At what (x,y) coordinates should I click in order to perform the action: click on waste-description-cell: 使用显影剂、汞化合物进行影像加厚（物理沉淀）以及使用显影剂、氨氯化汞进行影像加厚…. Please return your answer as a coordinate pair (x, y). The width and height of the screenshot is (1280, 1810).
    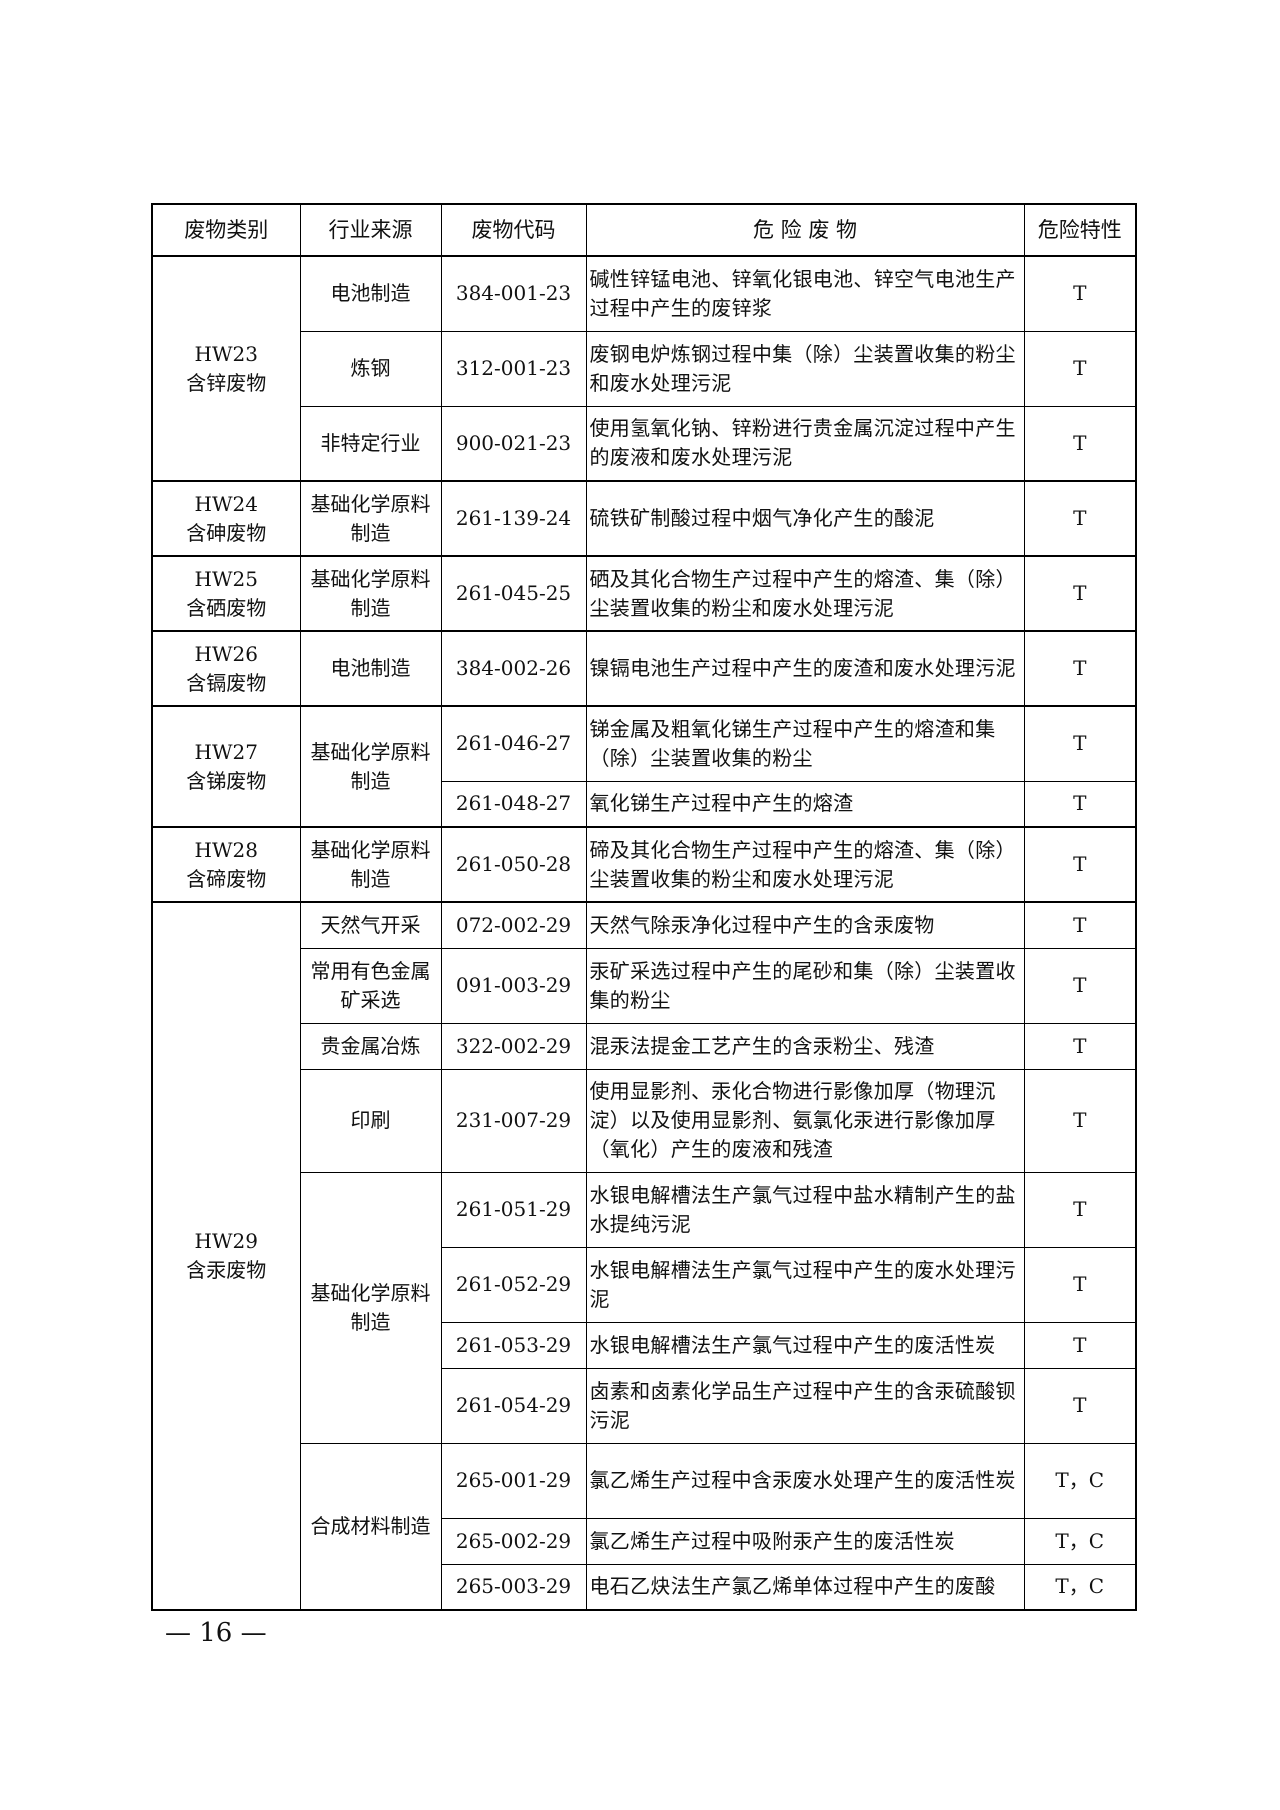
    Looking at the image, I should click on (805, 1120).